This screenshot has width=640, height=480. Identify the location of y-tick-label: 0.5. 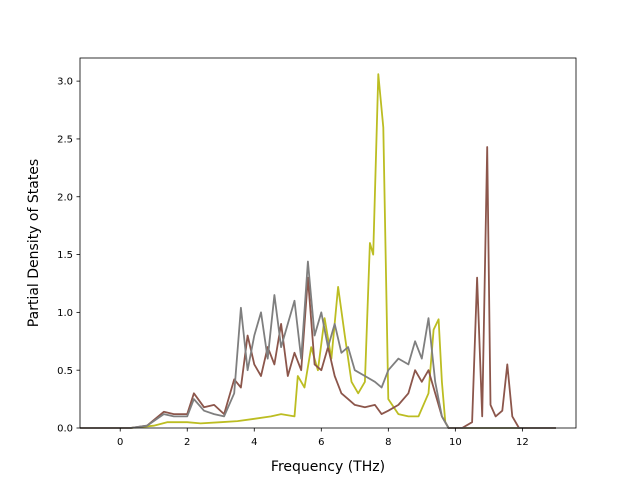
(65, 371).